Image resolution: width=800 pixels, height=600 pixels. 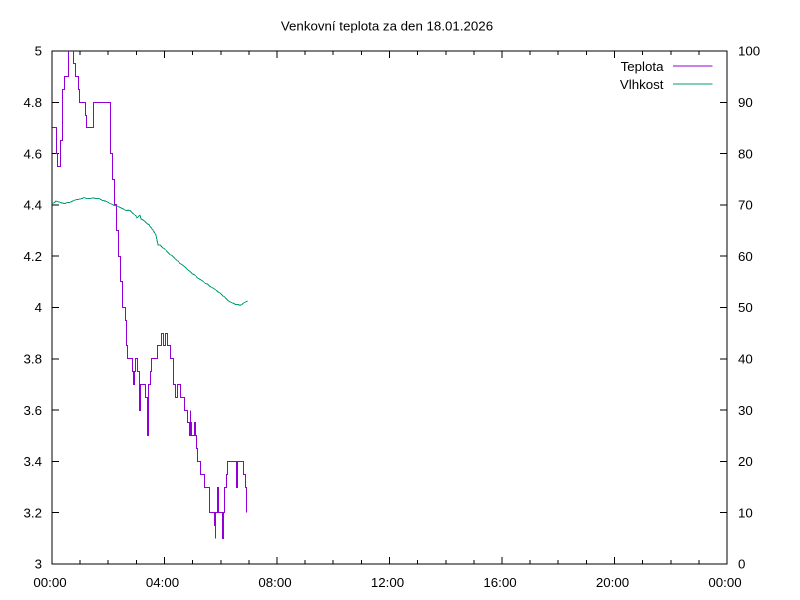 What do you see at coordinates (387, 582) in the screenshot?
I see `svg-text: 12:00` at bounding box center [387, 582].